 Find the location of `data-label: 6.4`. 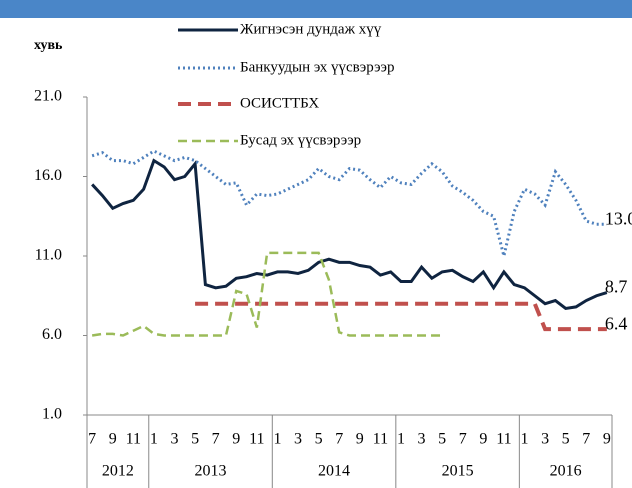

data-label: 6.4 is located at coordinates (616, 323).